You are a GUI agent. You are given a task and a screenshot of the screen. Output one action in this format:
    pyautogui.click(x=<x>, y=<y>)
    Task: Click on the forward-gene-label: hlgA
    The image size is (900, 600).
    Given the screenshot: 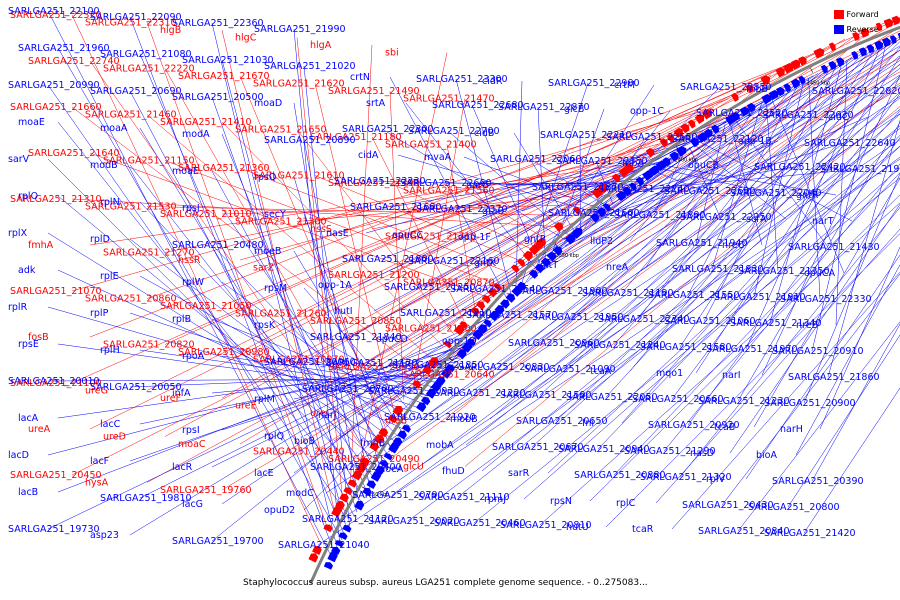 What is the action you would take?
    pyautogui.click(x=321, y=45)
    